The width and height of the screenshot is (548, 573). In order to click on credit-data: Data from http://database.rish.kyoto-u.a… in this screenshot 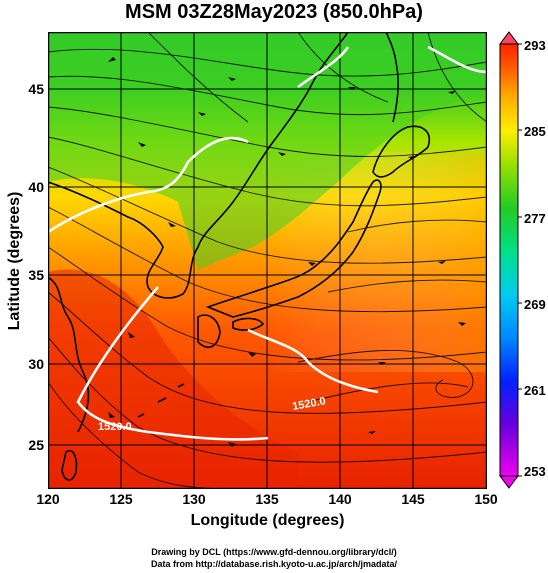, I will do `click(274, 564)`.